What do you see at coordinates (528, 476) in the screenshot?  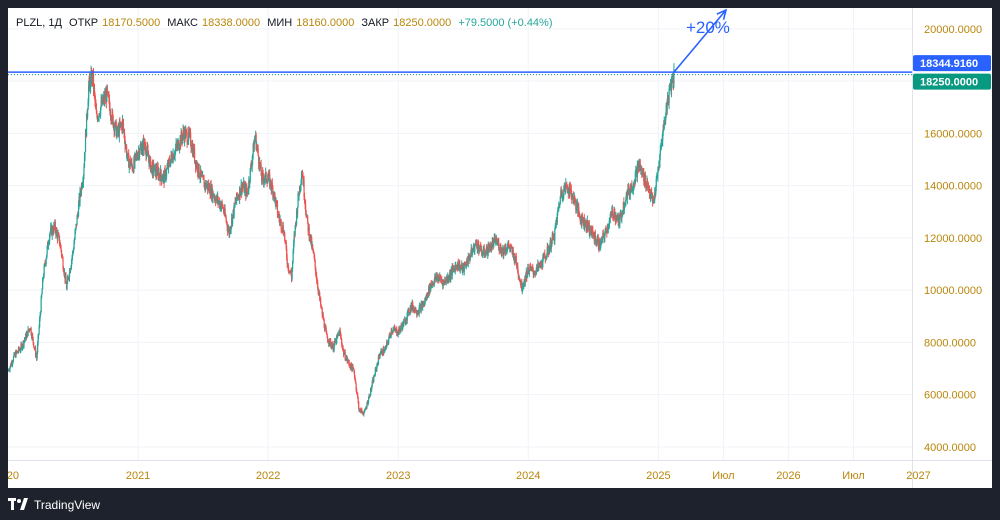 I see `x-tick-label: 2024` at bounding box center [528, 476].